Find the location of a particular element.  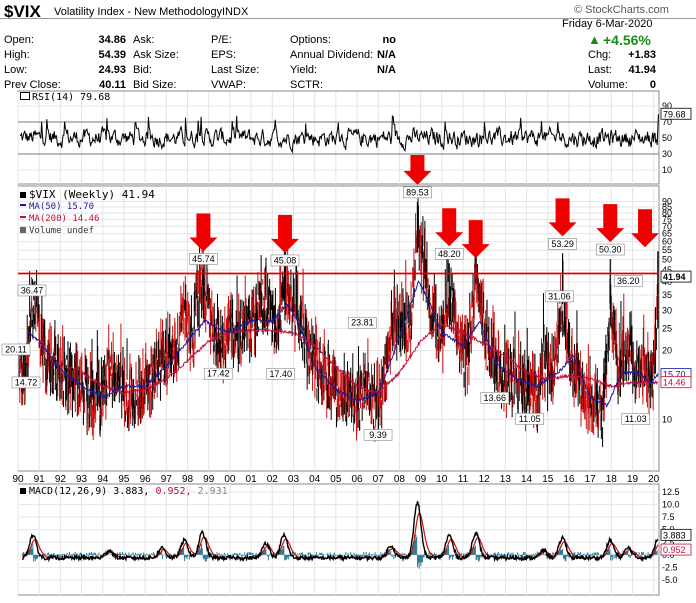

x-tick-label: 95 is located at coordinates (124, 479).